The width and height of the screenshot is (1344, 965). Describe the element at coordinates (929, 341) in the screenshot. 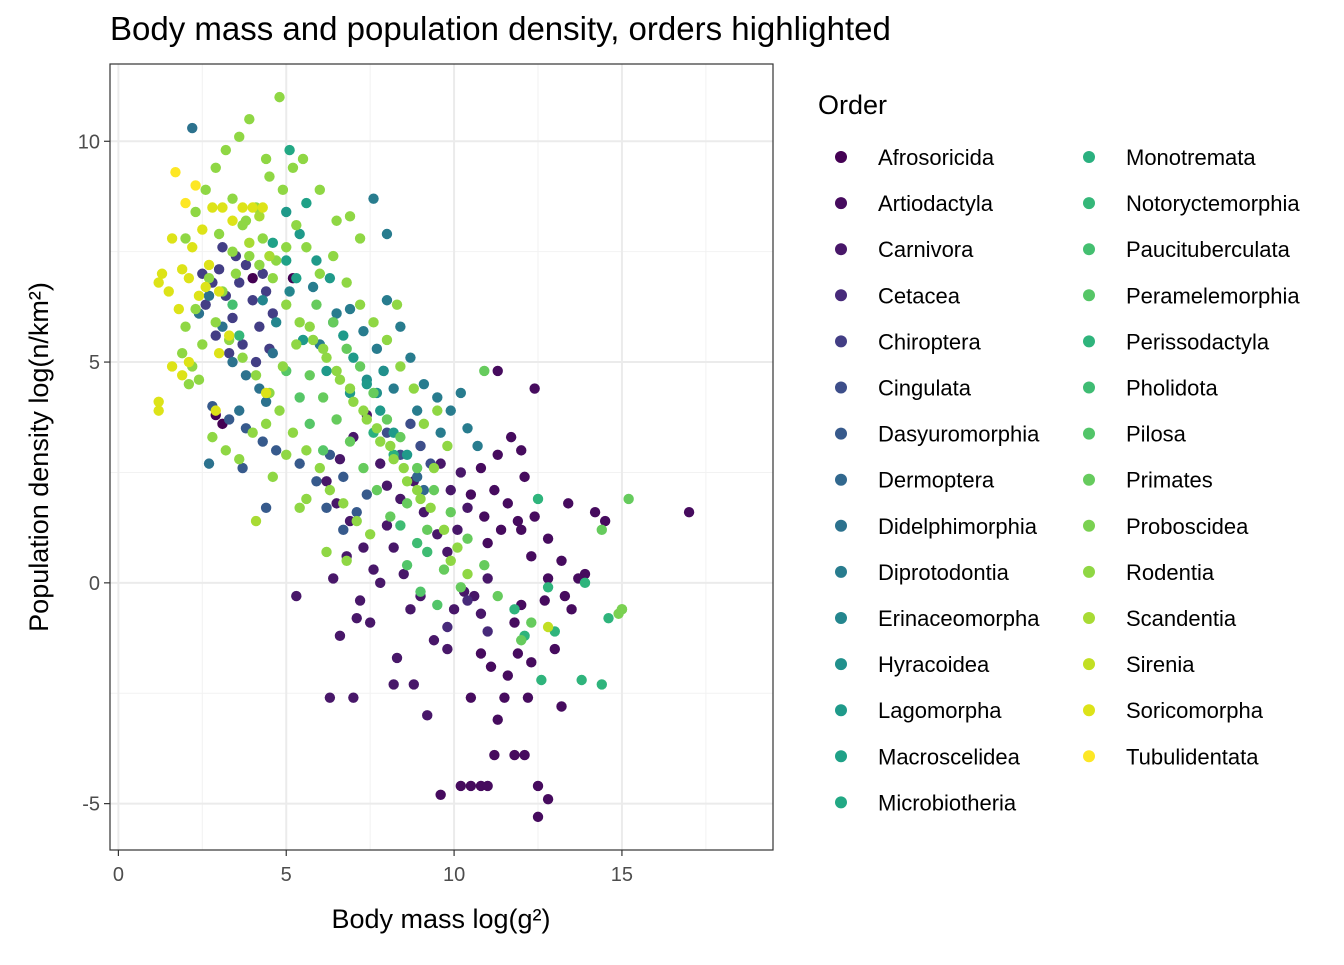

I see `legend-label: Chiroptera` at that location.